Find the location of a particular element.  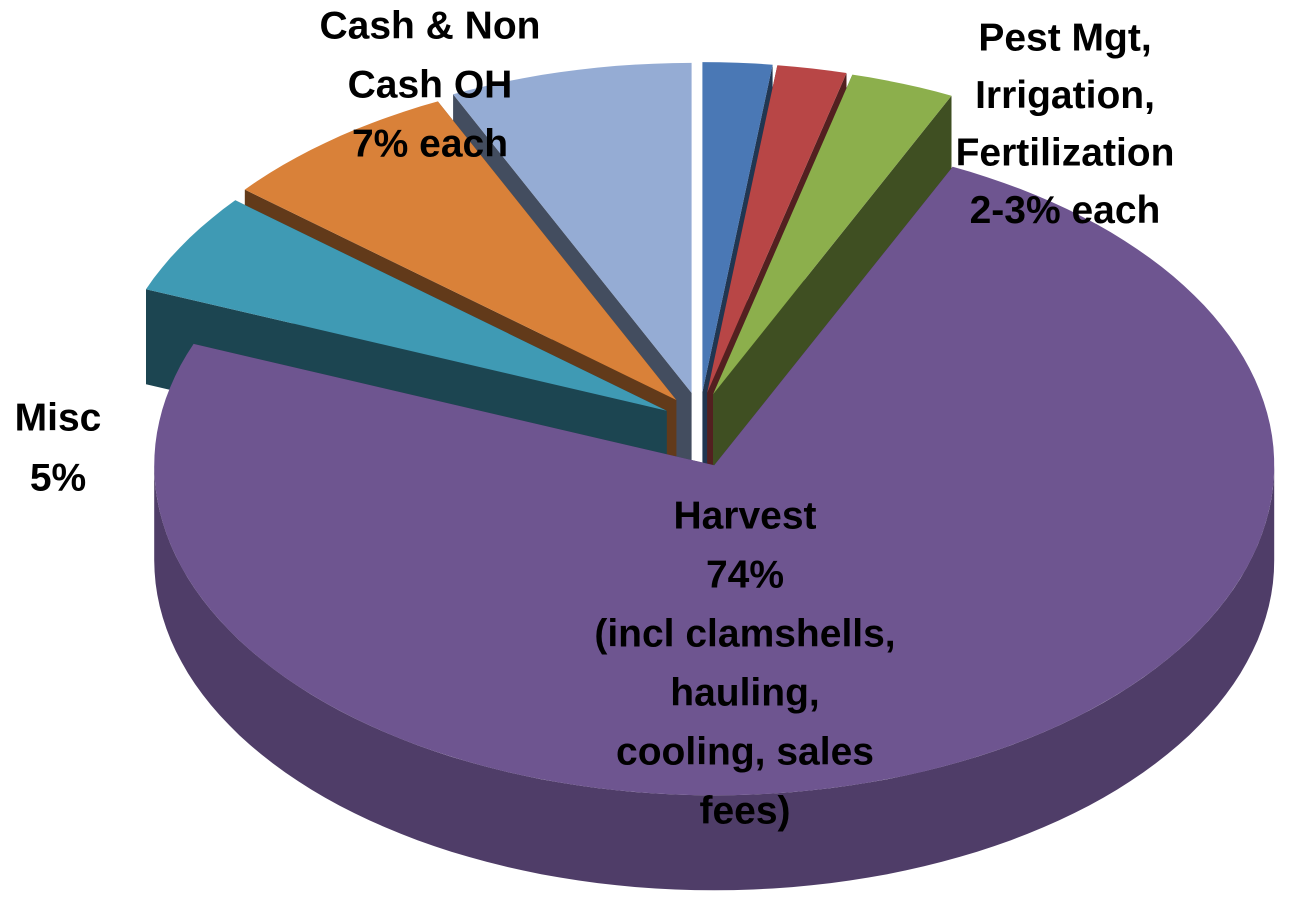

slice-label: Fertilization is located at coordinates (1065, 152).